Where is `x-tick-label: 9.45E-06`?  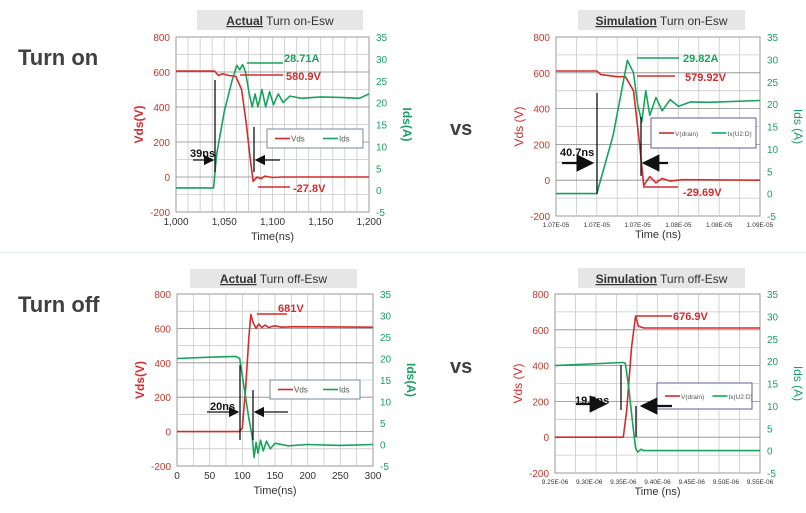
x-tick-label: 9.45E-06 is located at coordinates (691, 482).